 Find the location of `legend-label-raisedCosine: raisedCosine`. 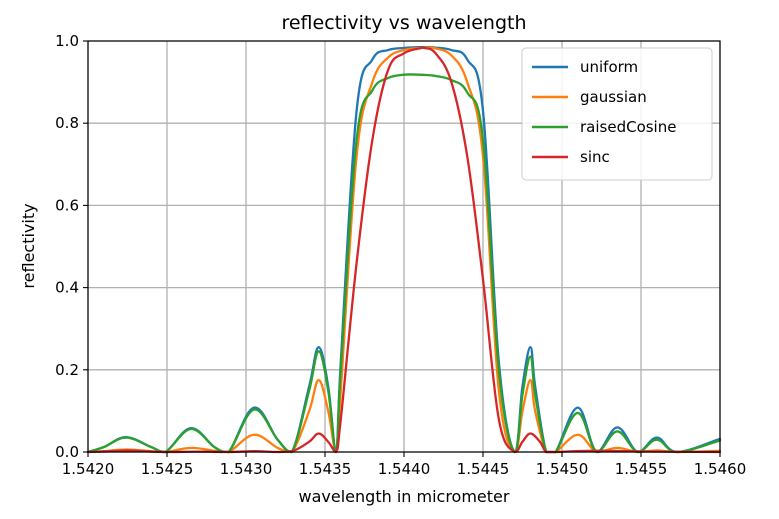

legend-label-raisedCosine: raisedCosine is located at coordinates (628, 127).